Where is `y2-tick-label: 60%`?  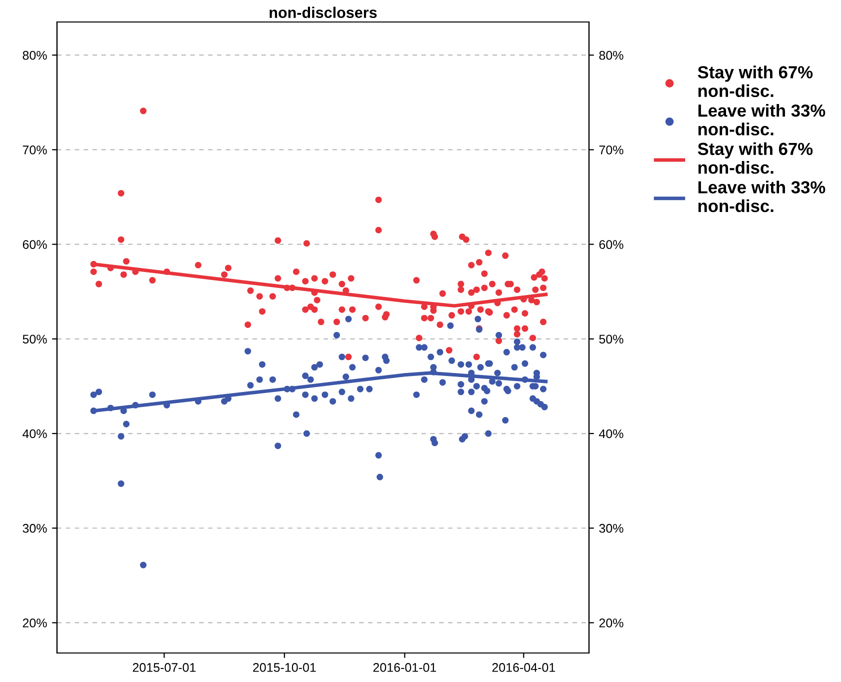 y2-tick-label: 60% is located at coordinates (611, 244).